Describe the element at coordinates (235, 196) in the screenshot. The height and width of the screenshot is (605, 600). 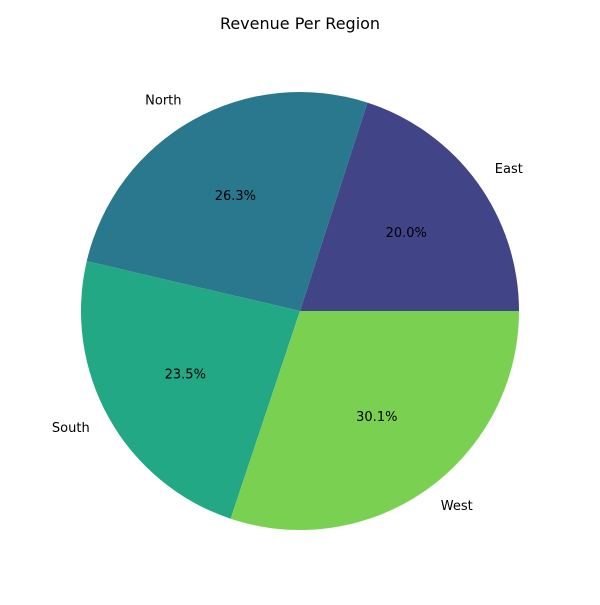
I see `slice-percent-north: 26.3%` at that location.